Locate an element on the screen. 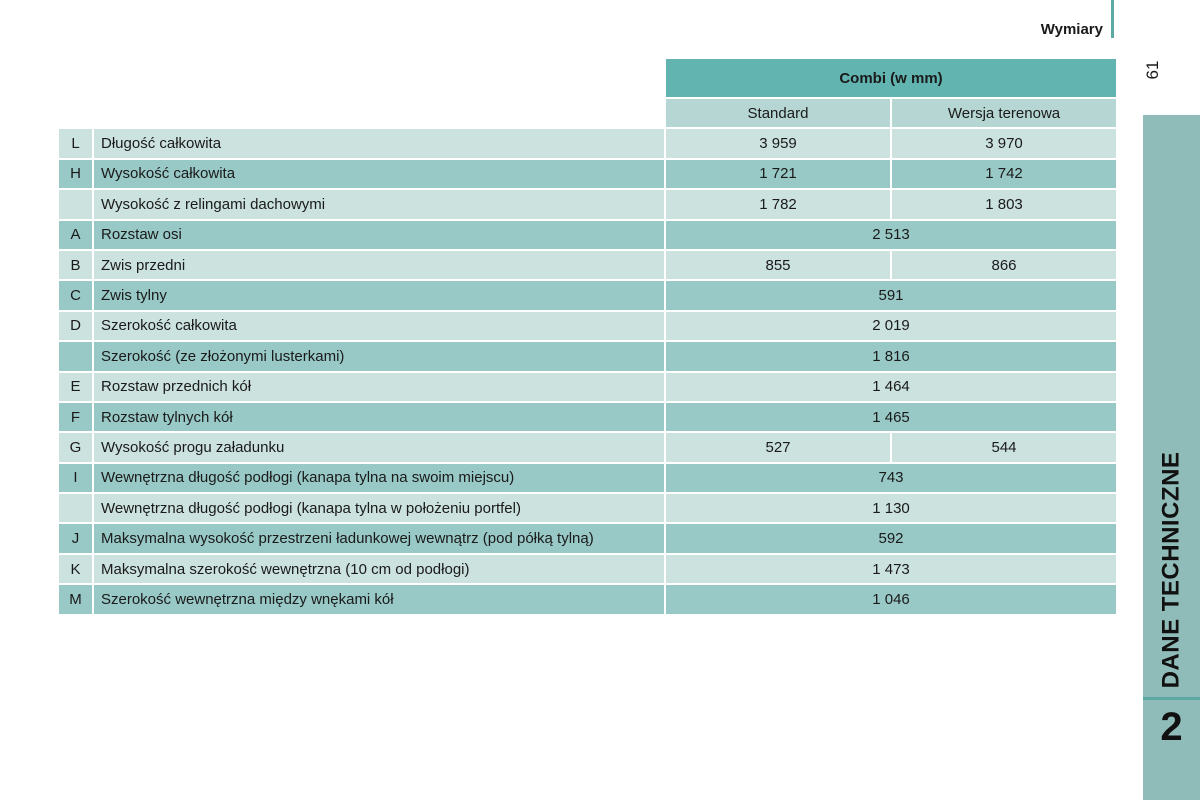 This screenshot has height=800, width=1200. table-row: D Szerokość całkowita 2 019 is located at coordinates (587, 326).